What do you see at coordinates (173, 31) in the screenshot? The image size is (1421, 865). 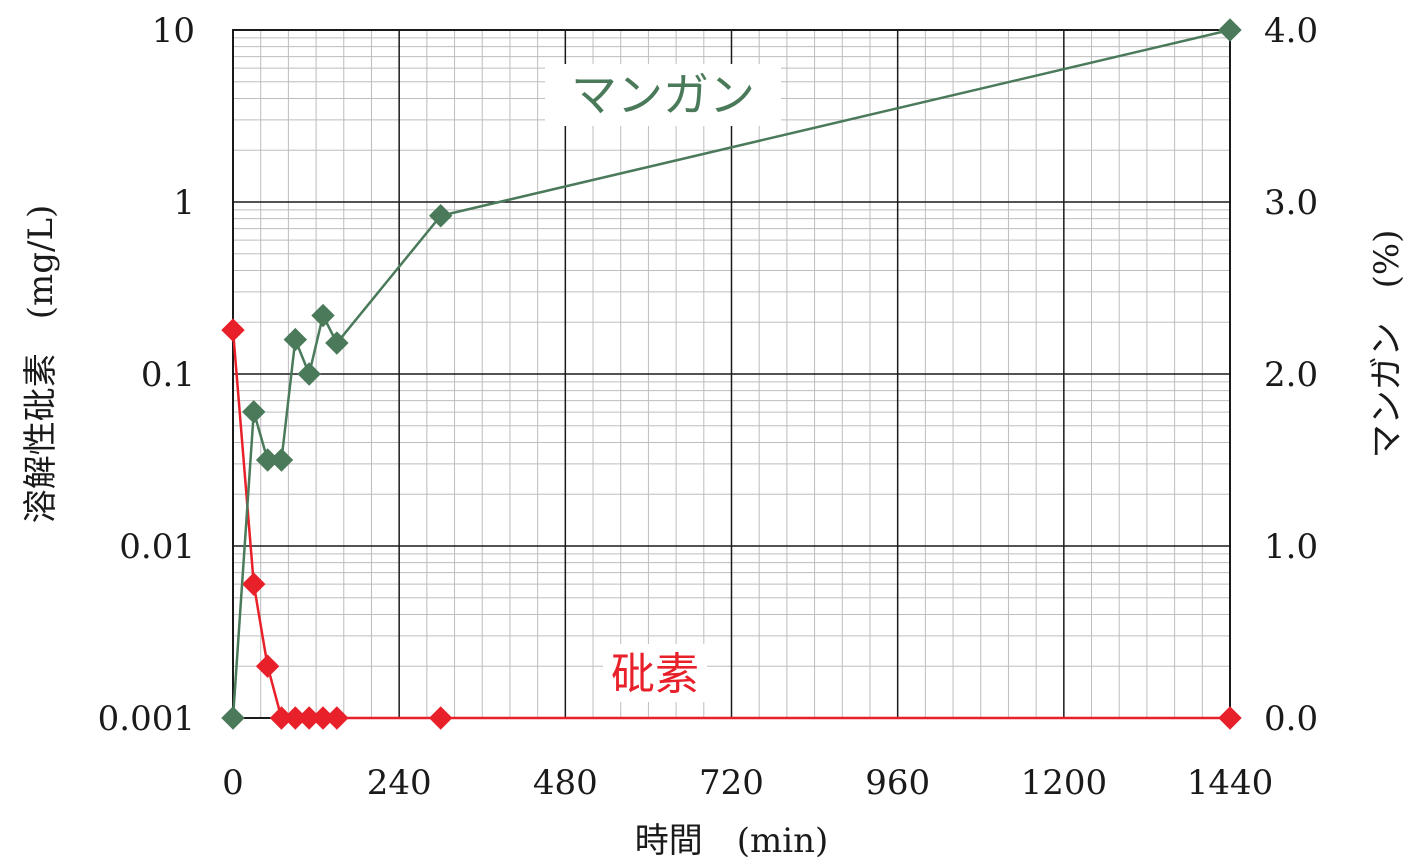 I see `left-y-tick-label: 10` at bounding box center [173, 31].